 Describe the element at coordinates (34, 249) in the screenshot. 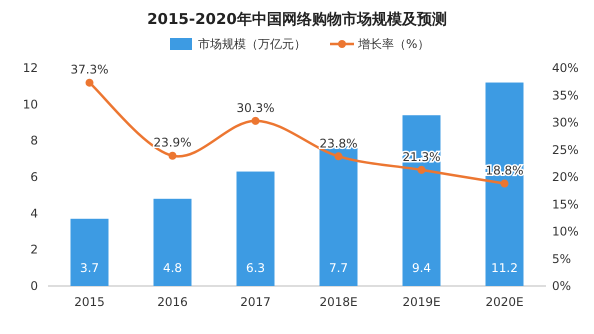

I see `y-tick-label: 2` at that location.